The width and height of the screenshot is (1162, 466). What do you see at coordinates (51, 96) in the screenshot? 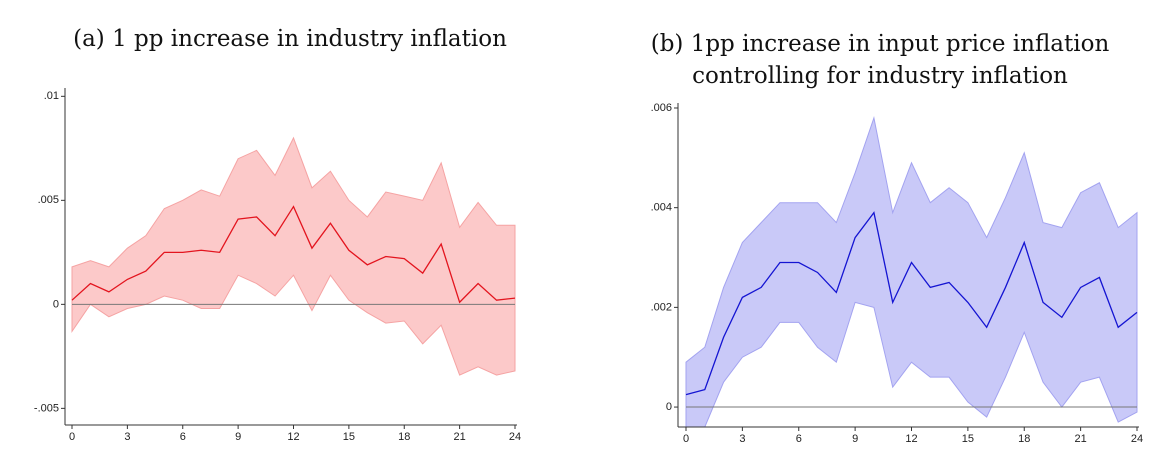
I see `y-tick-label: .01` at bounding box center [51, 96].